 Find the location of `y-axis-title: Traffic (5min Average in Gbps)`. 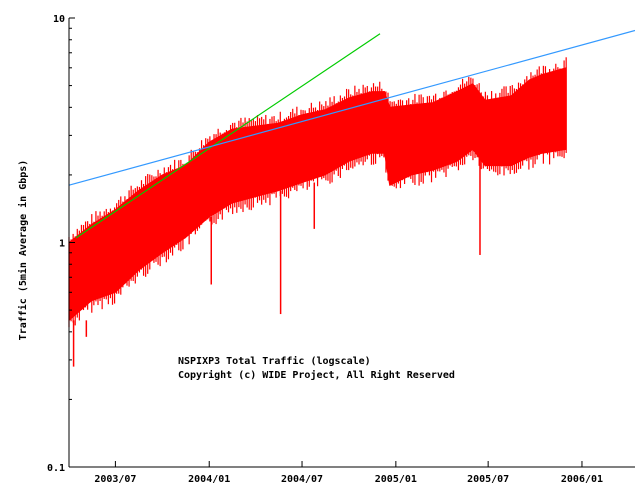

y-axis-title: Traffic (5min Average in Gbps) is located at coordinates (23, 250).